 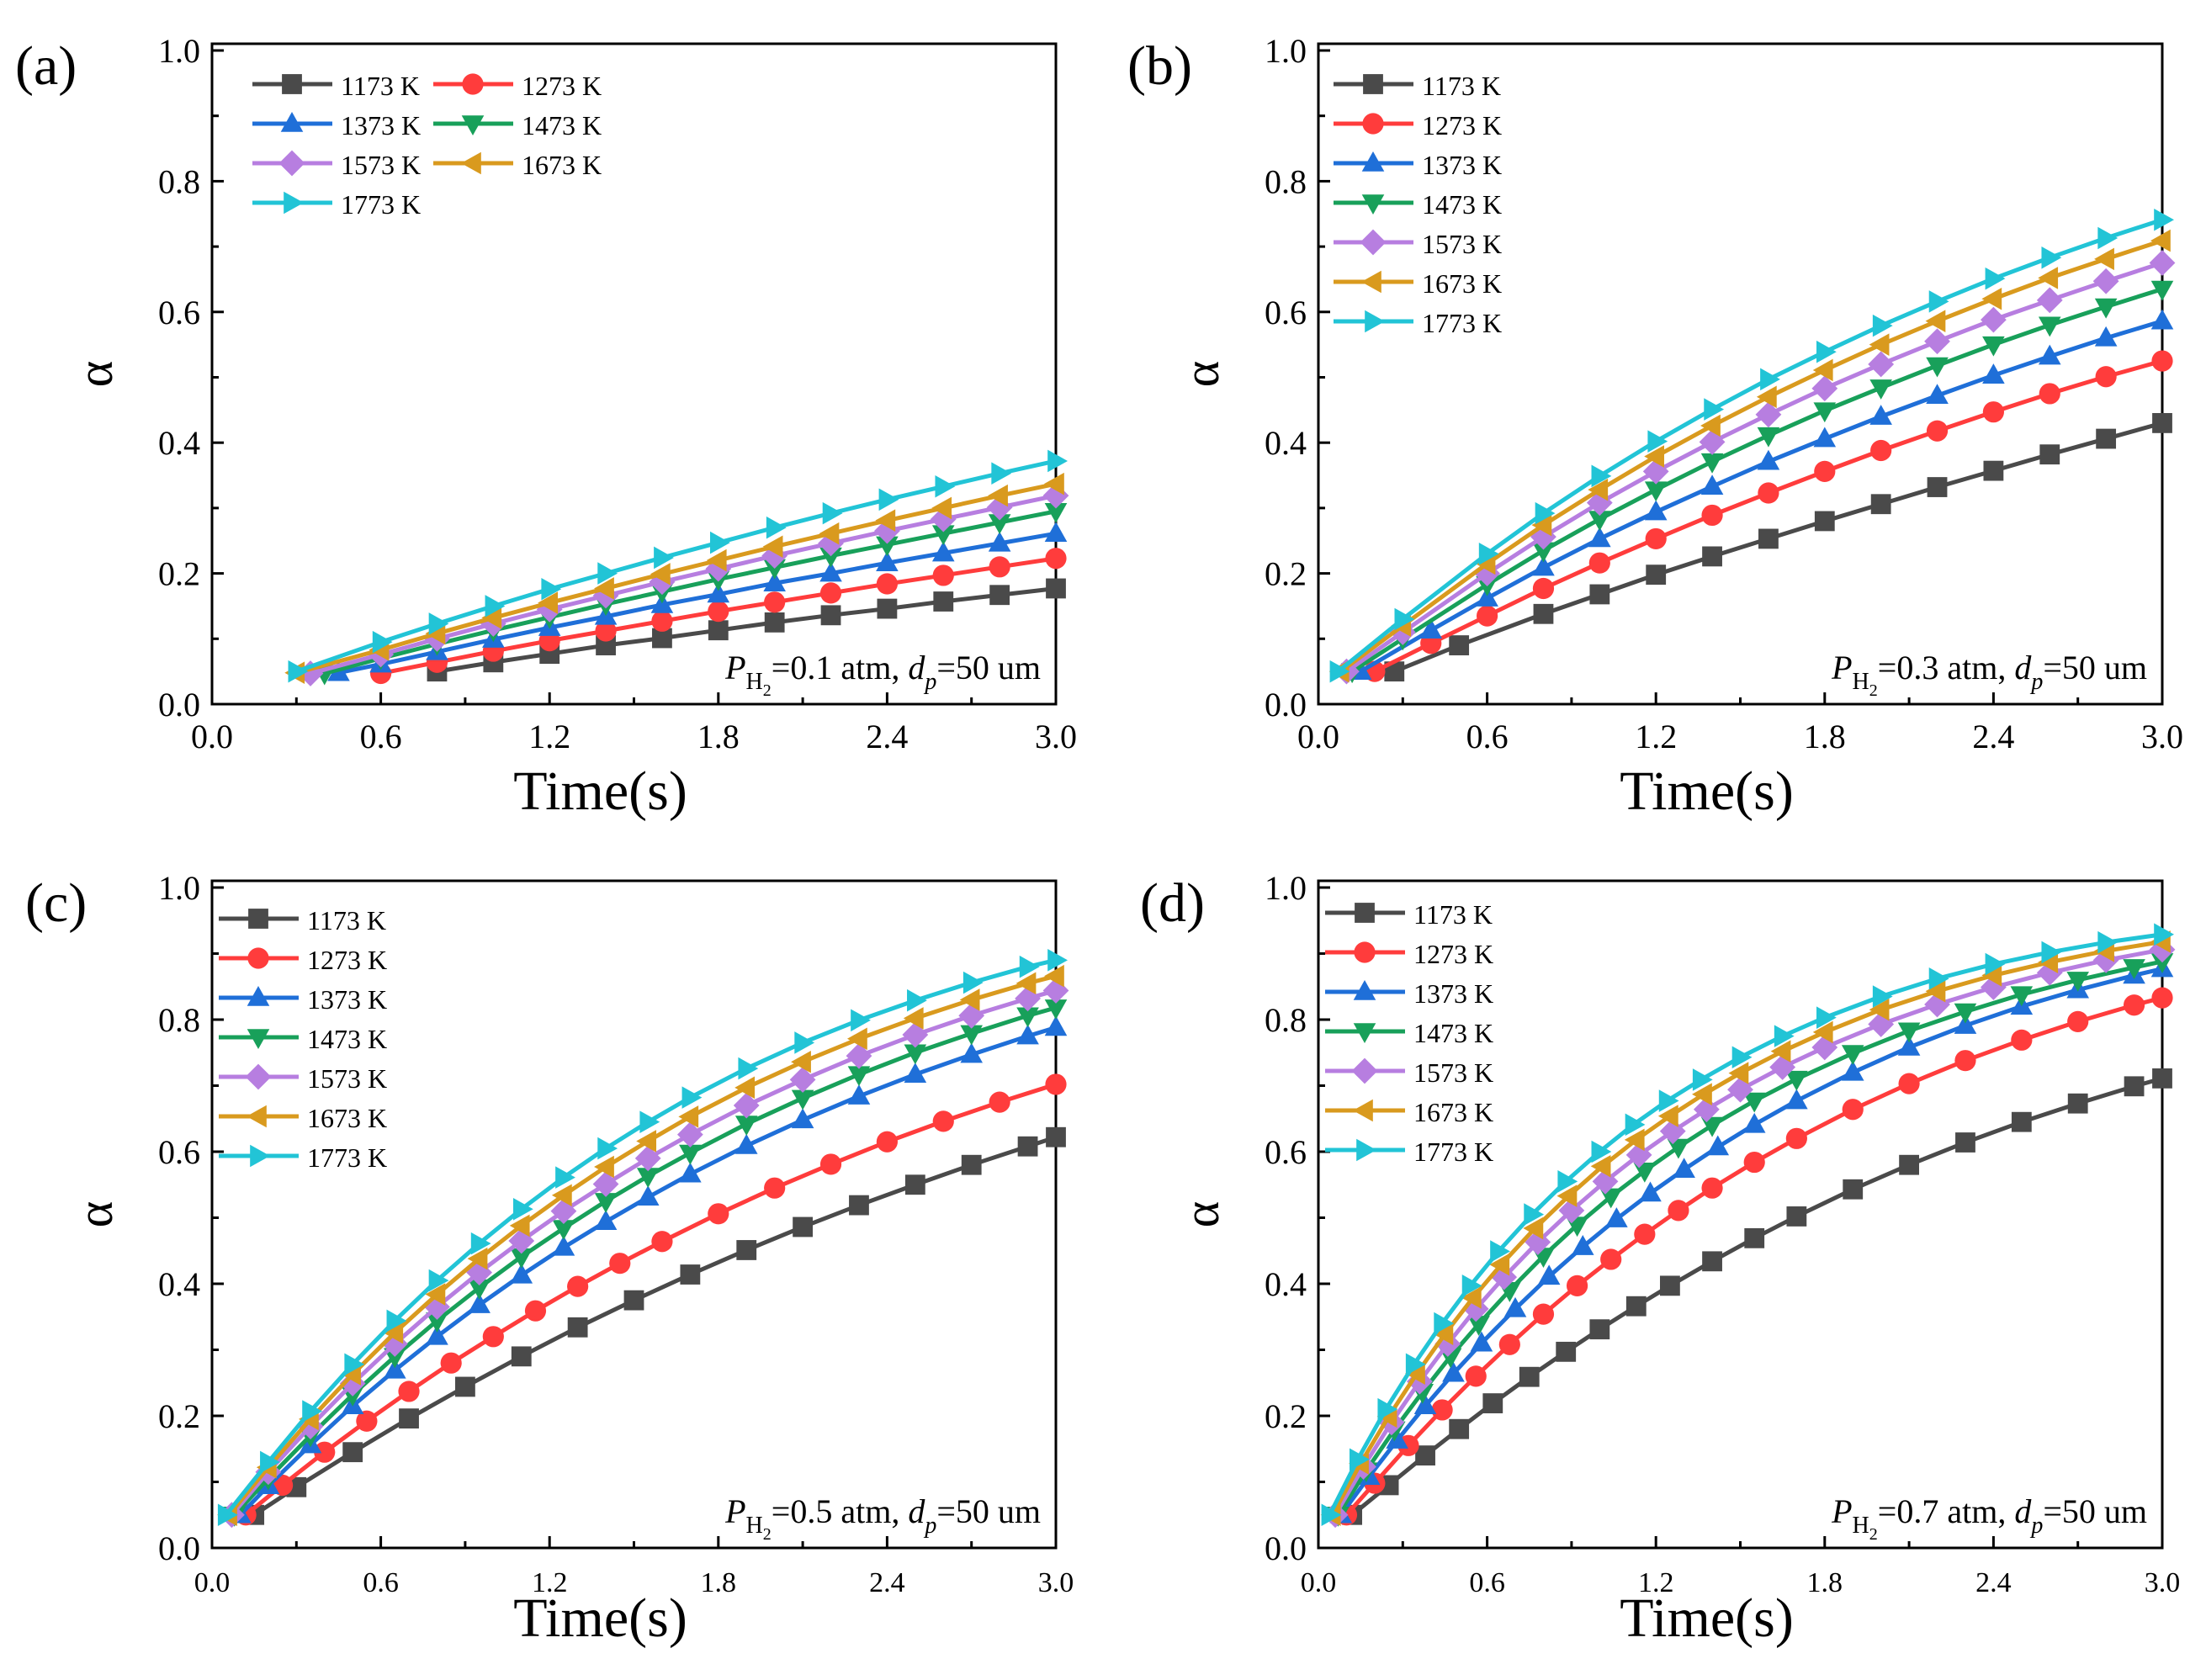 What do you see at coordinates (718, 736) in the screenshot?
I see `x-tick-label: 1.8` at bounding box center [718, 736].